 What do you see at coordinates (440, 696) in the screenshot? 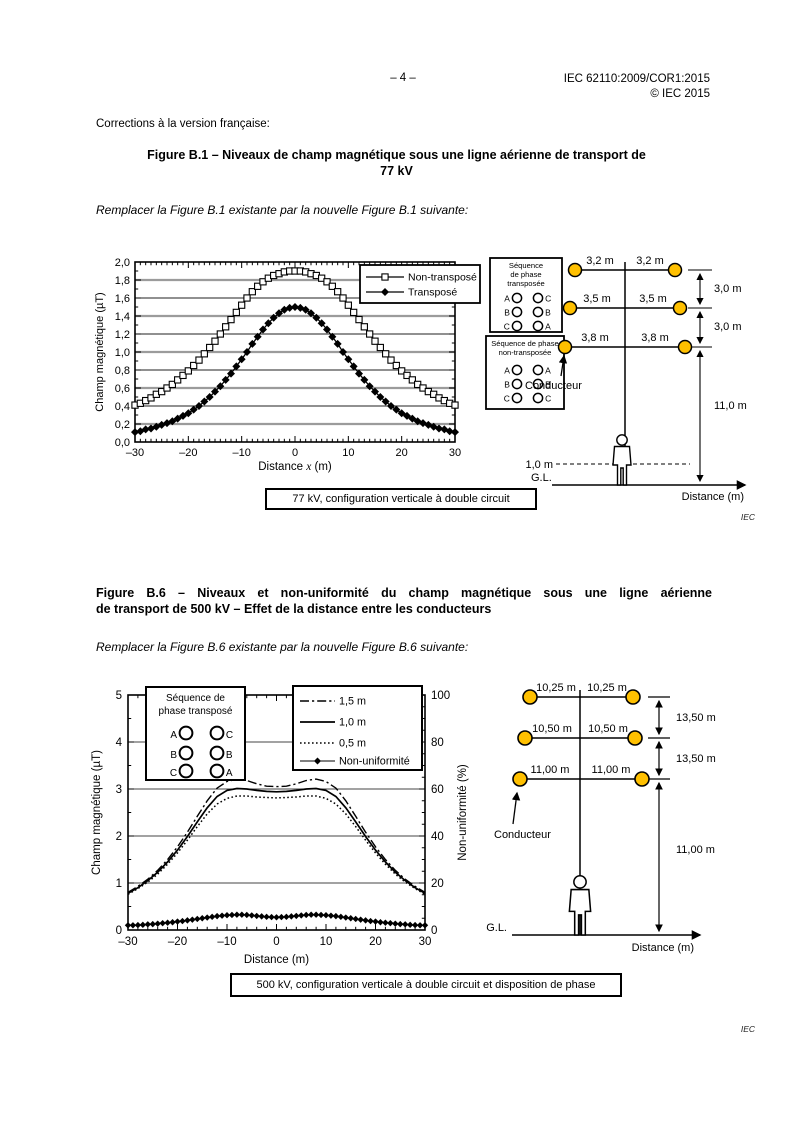
I see `y-tick-label-right: 100` at bounding box center [440, 696].